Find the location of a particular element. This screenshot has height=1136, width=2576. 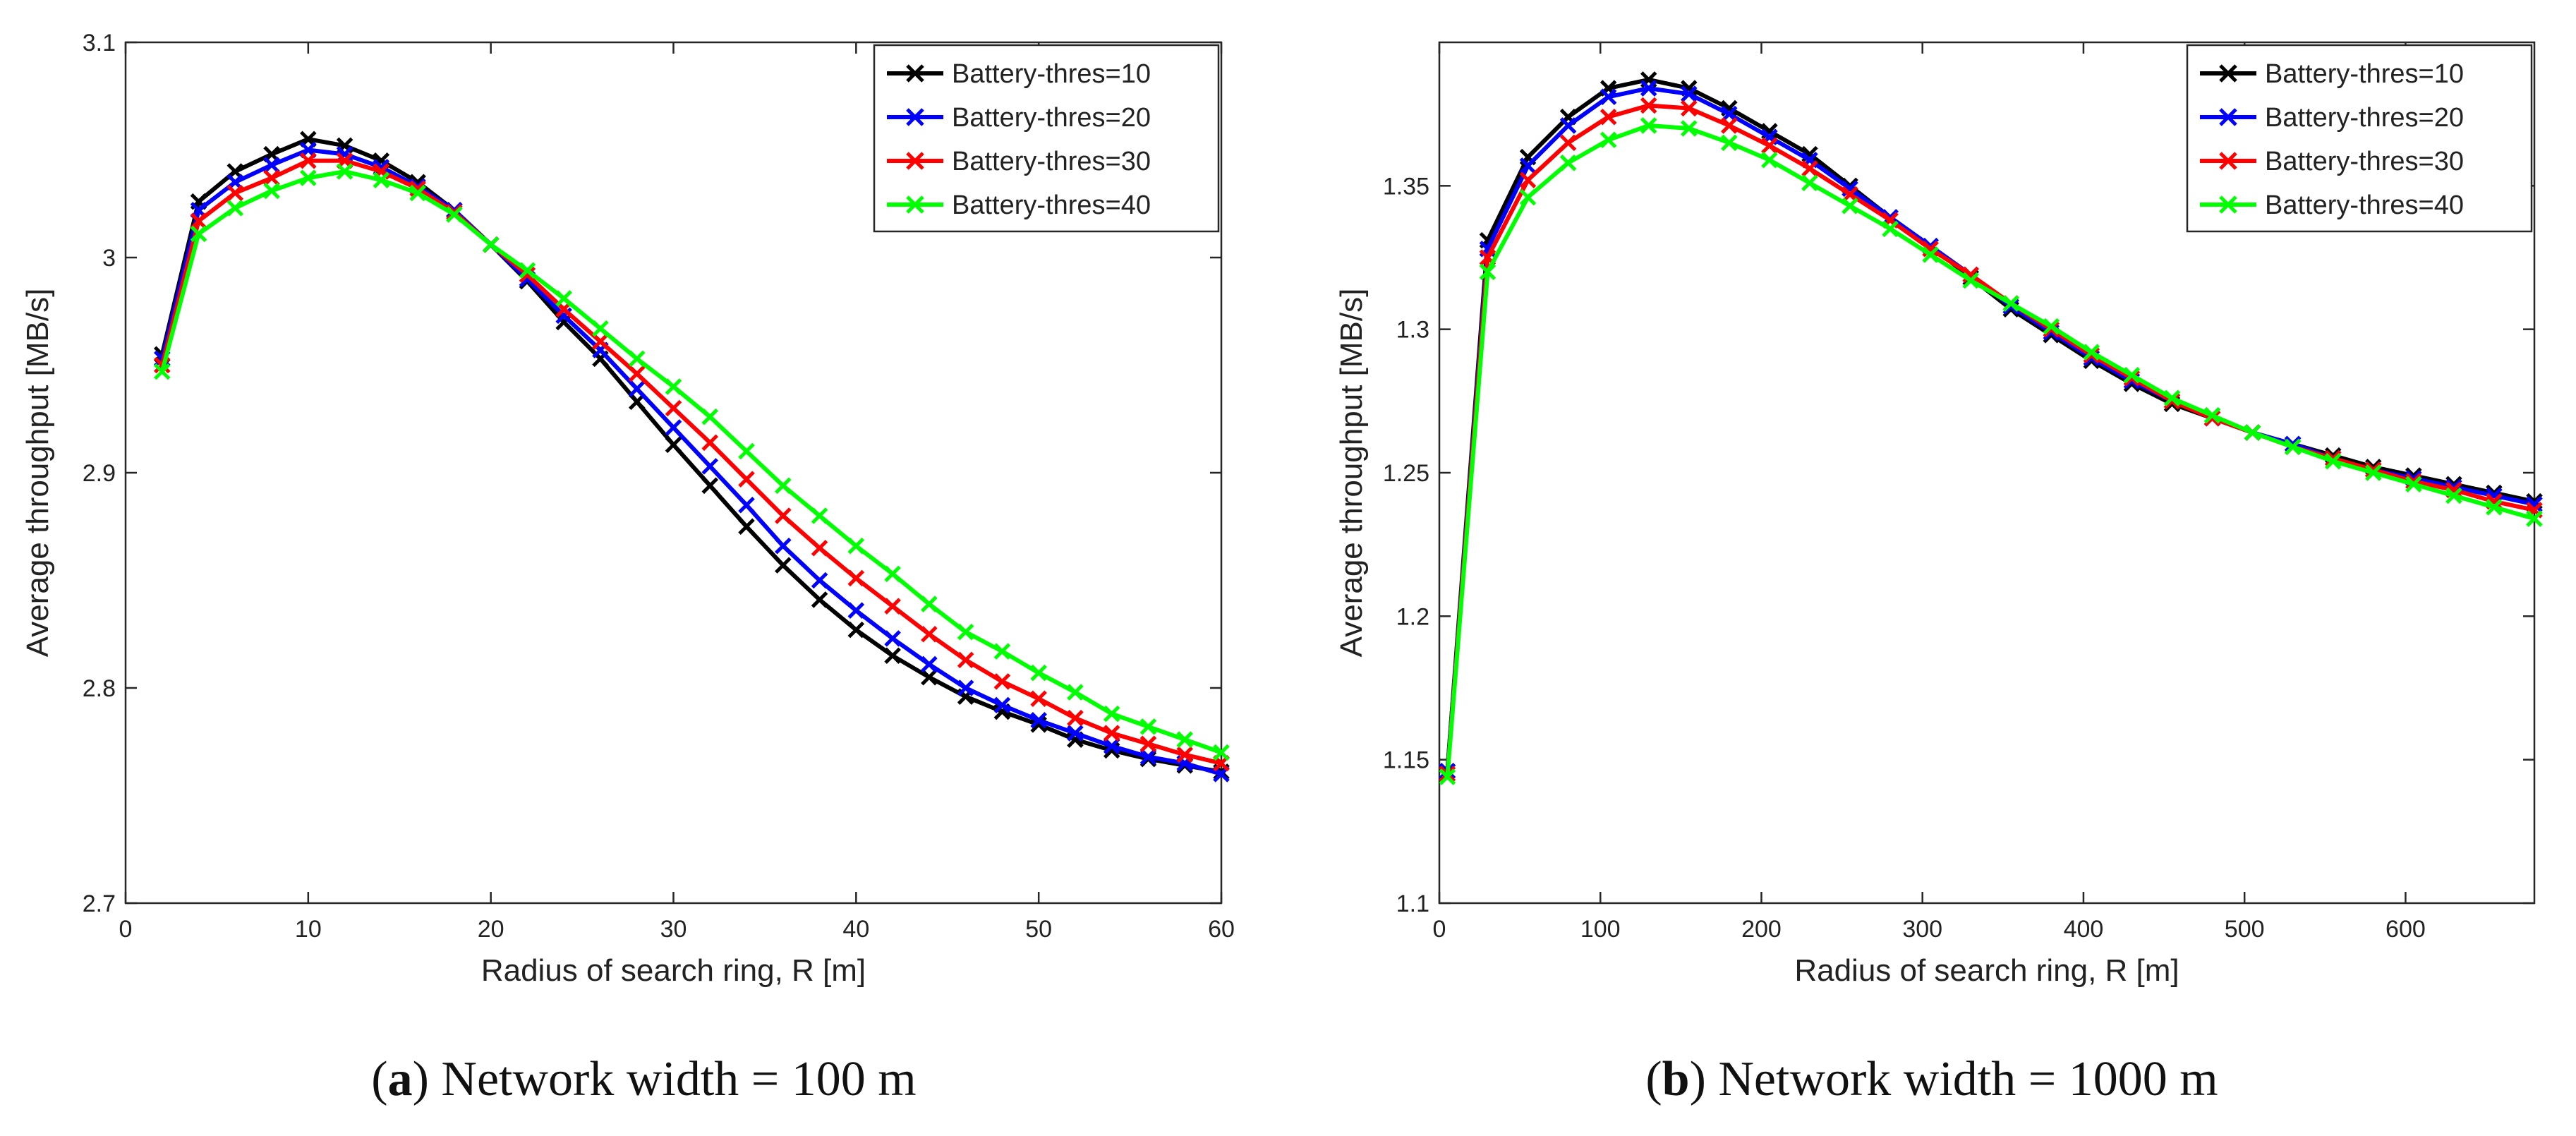

legend-label: Battery-thres=30 is located at coordinates (2364, 161).